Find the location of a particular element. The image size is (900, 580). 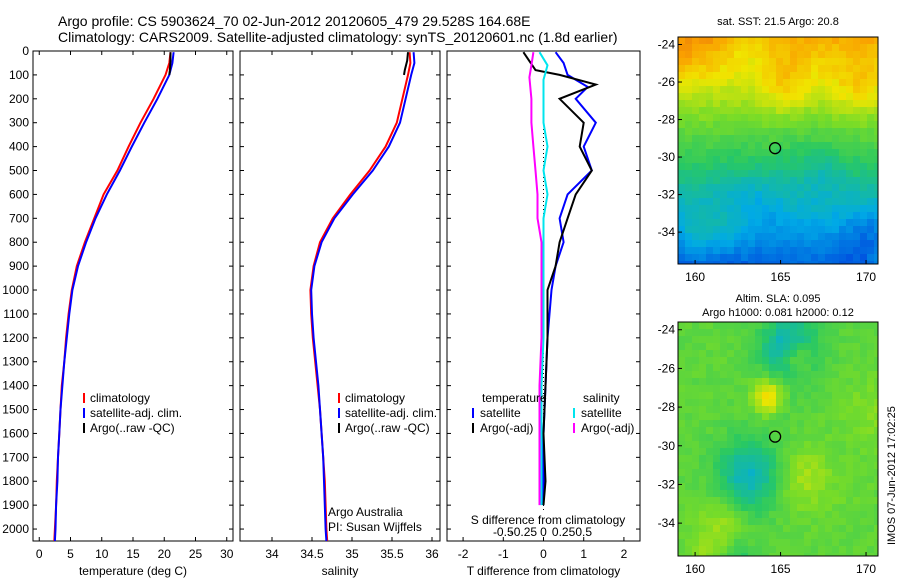

temperature-xtick-label: 5 is located at coordinates (70, 554).